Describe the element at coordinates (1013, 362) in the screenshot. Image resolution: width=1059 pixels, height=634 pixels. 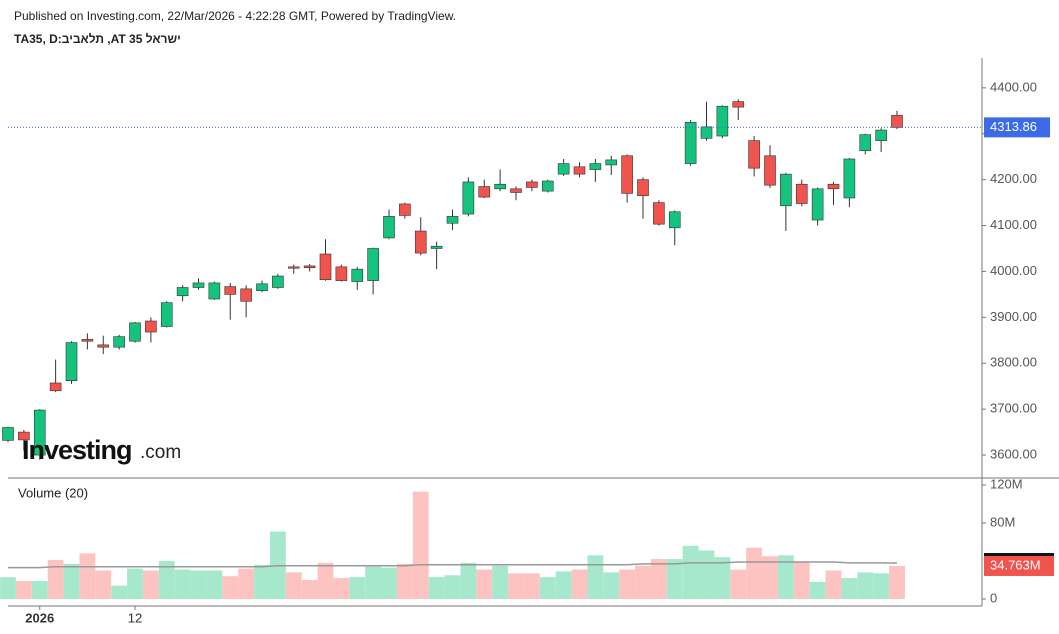
I see `y-tick-label: 3800.00` at that location.